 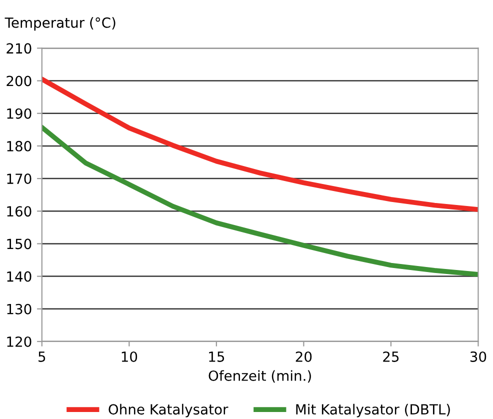 What do you see at coordinates (259, 376) in the screenshot?
I see `x-axis-title: Ofenzeit (min.)` at bounding box center [259, 376].